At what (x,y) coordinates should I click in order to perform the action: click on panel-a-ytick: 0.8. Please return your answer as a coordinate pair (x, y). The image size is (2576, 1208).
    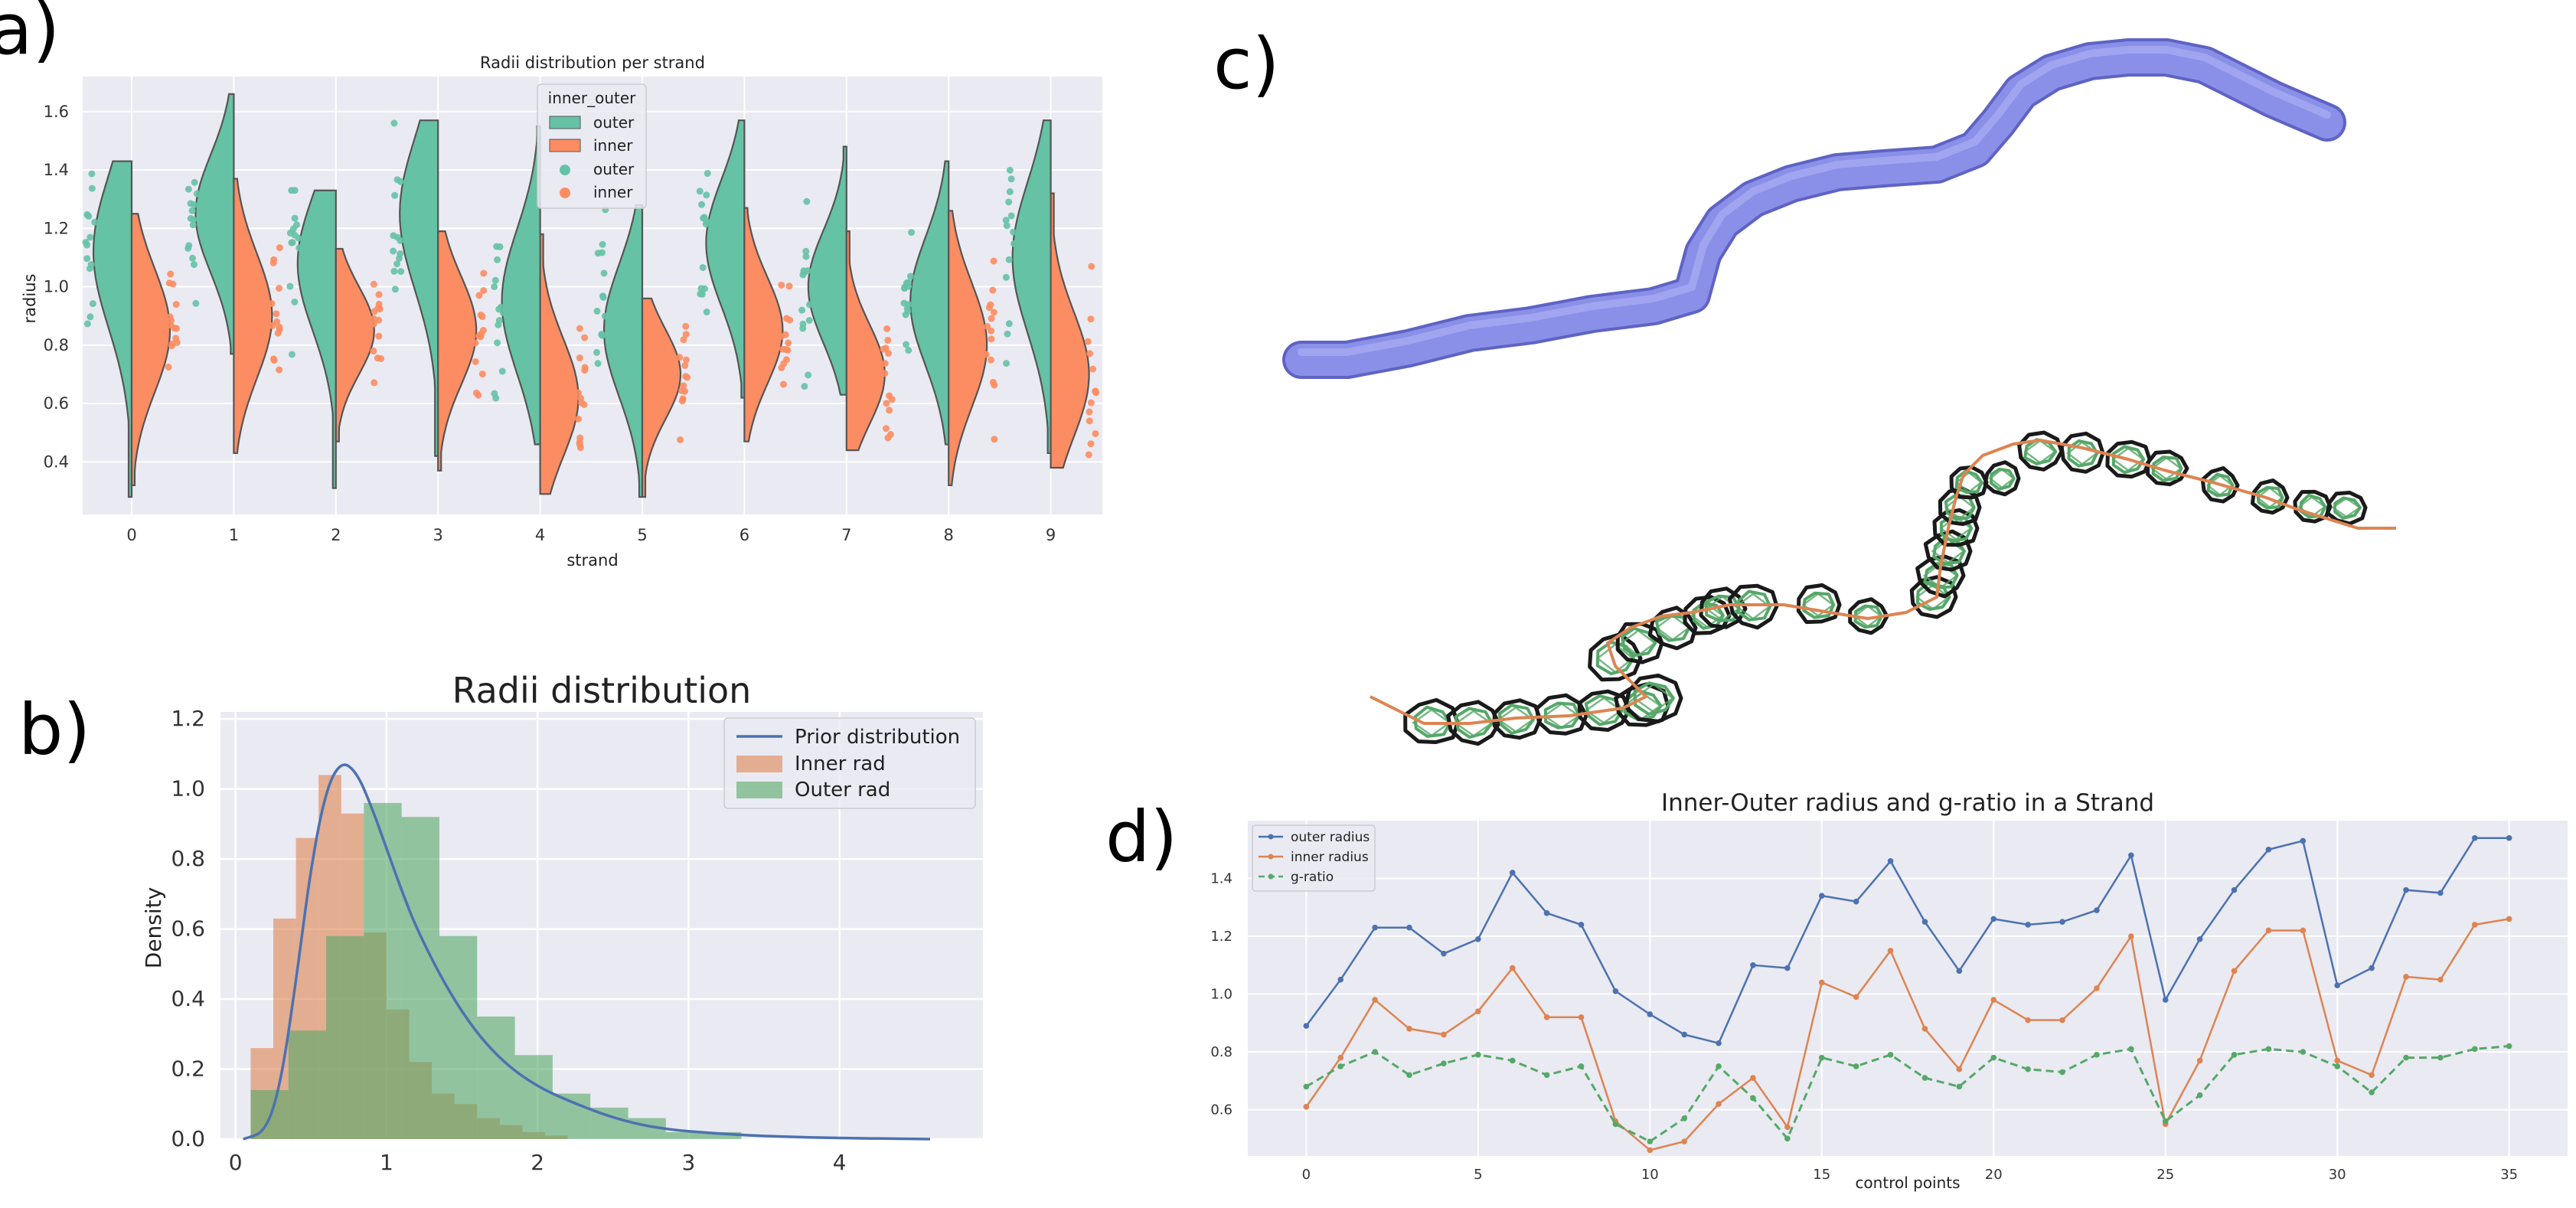
    Looking at the image, I should click on (57, 345).